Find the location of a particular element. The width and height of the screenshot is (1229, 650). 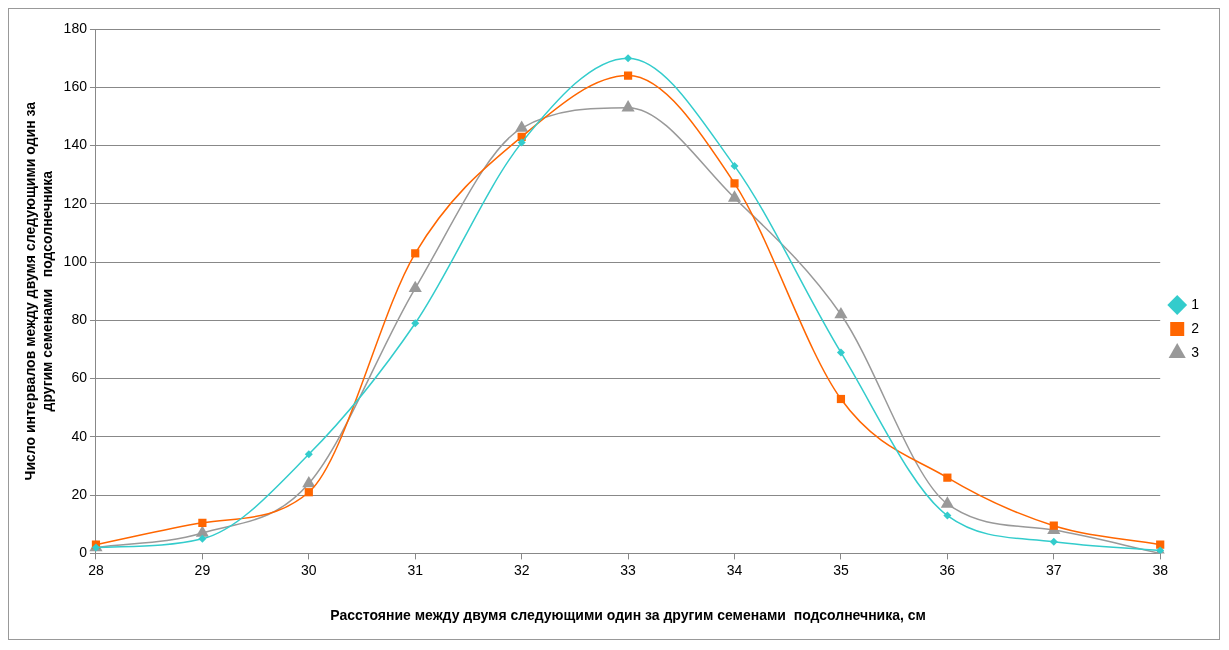

x-tick-label: 38 is located at coordinates (1160, 569).